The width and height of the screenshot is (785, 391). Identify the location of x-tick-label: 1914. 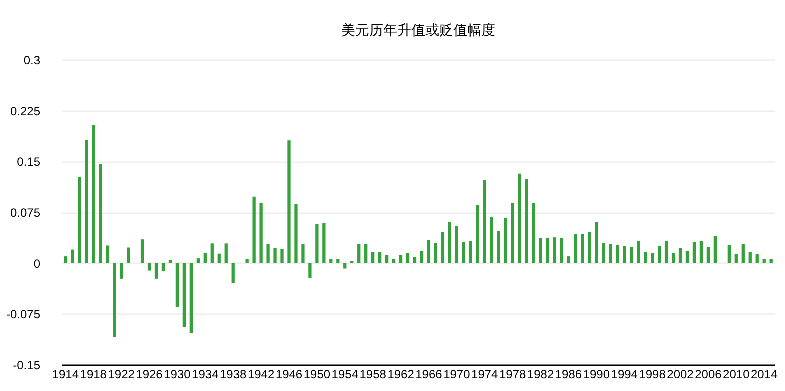
(66, 375).